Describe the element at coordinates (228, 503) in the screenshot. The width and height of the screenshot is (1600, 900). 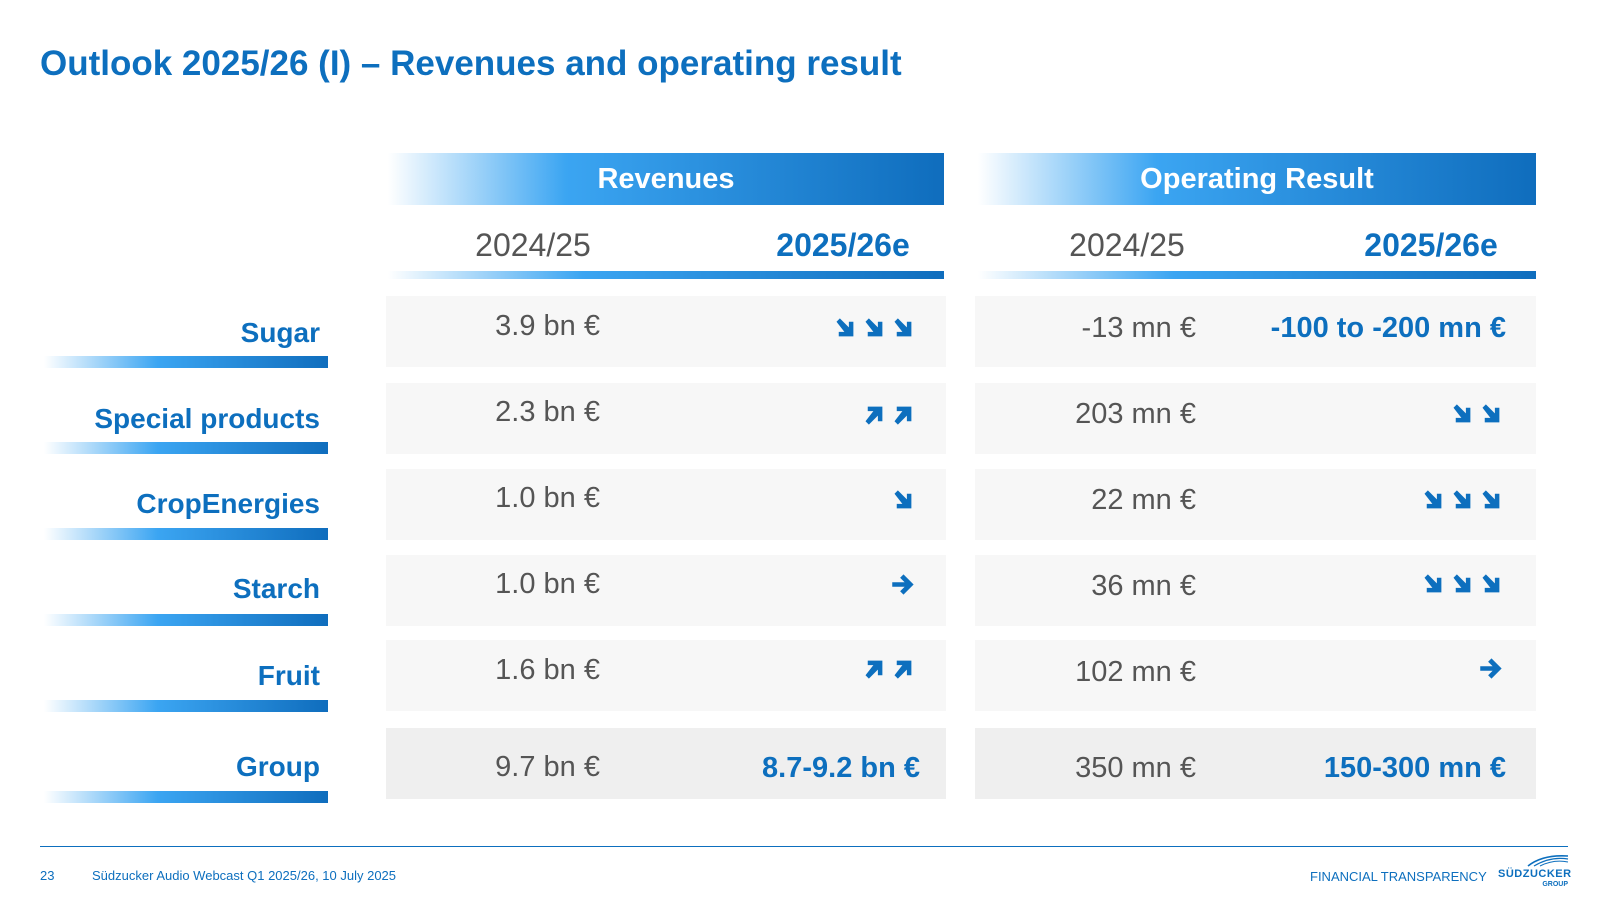
I see `row-label-cropenergies: CropEnergies` at that location.